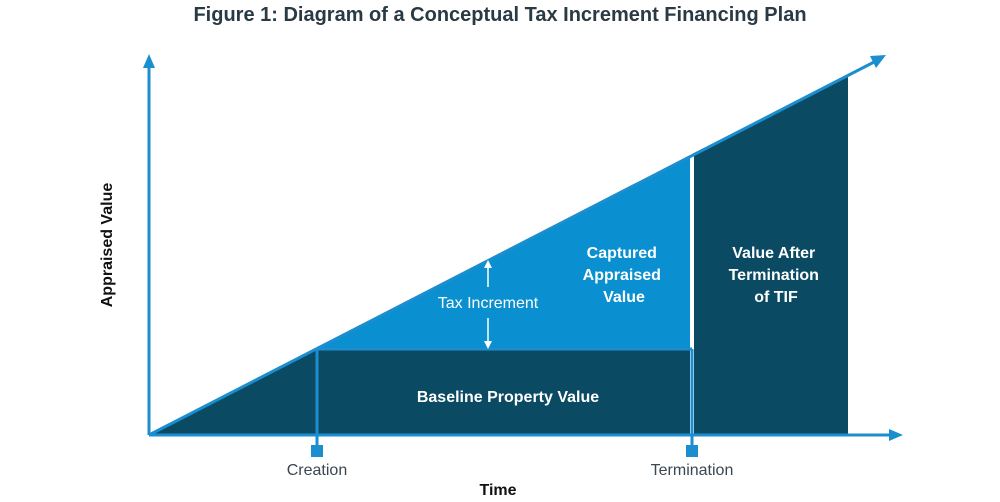  I want to click on baseline-region, so click(504, 392).